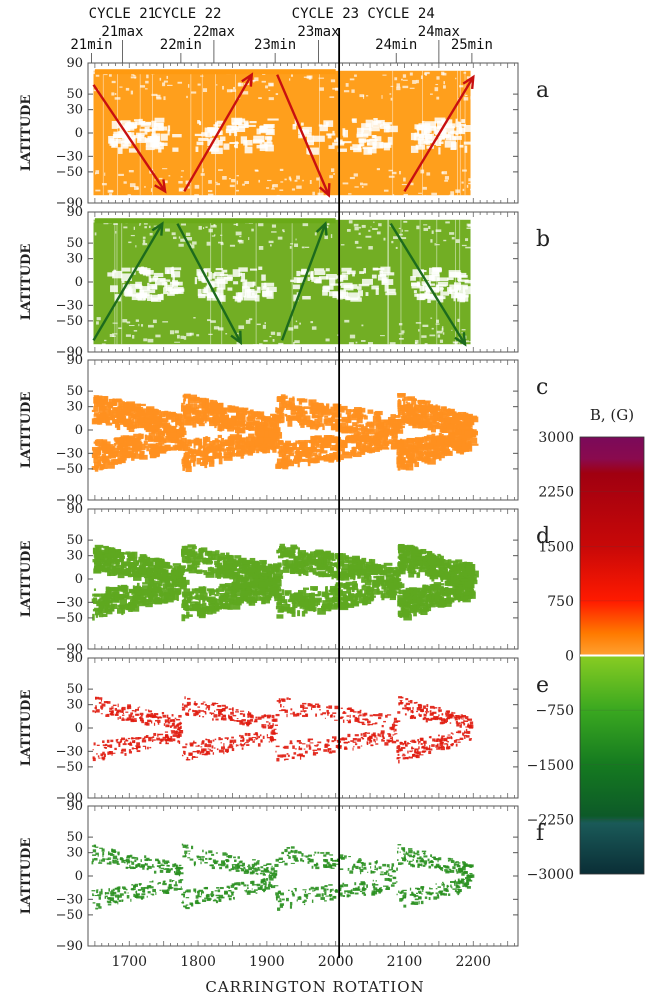 The width and height of the screenshot is (665, 997). Describe the element at coordinates (267, 962) in the screenshot. I see `x-tick-label: 1900` at that location.